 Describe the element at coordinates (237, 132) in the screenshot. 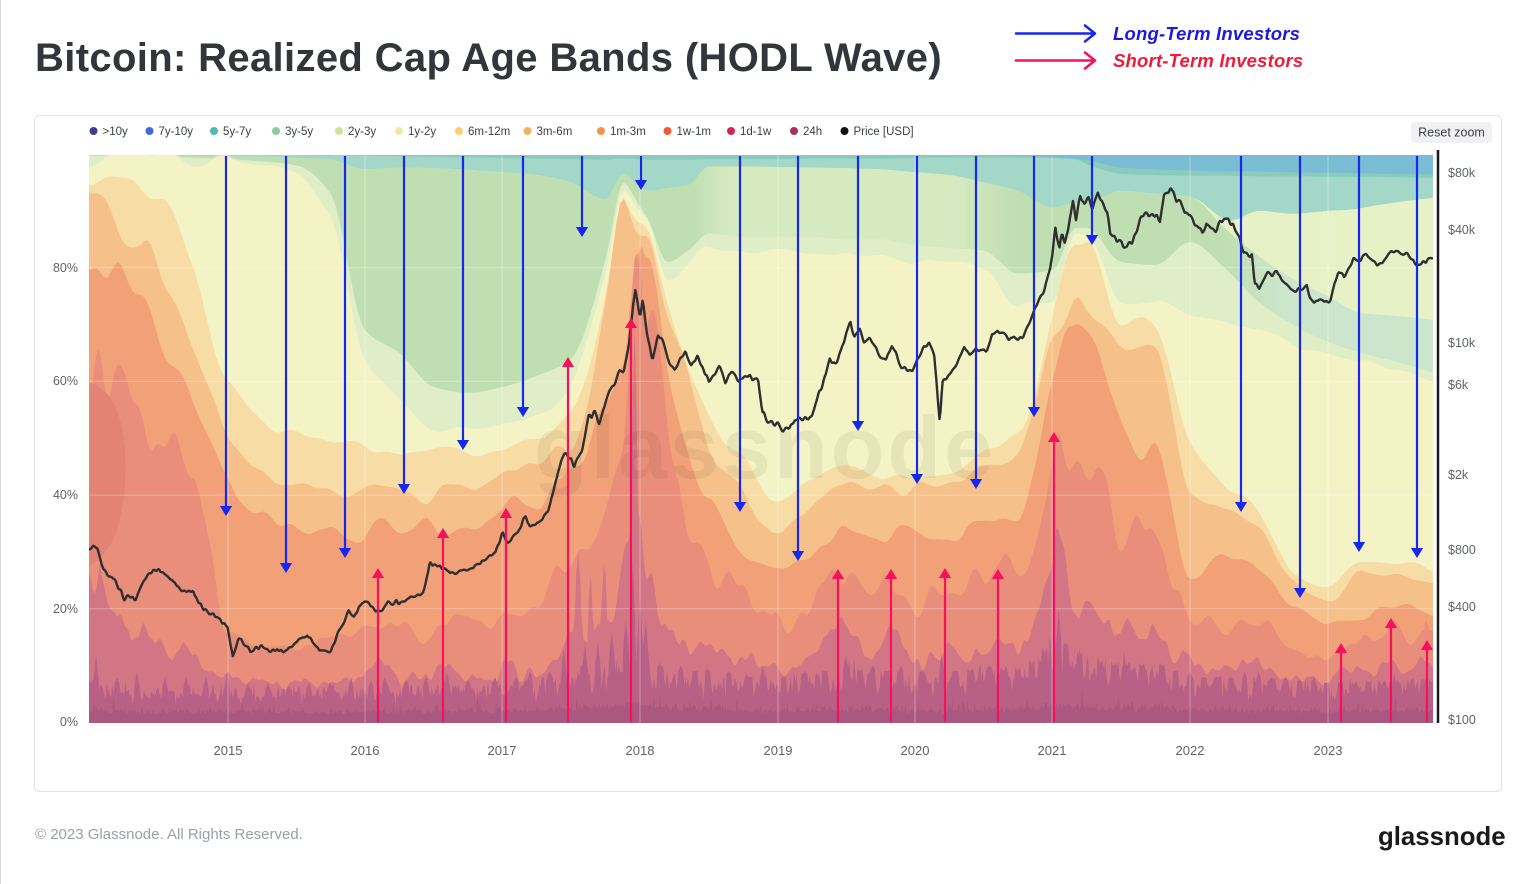

I see `svg-text: 5y-7y` at that location.